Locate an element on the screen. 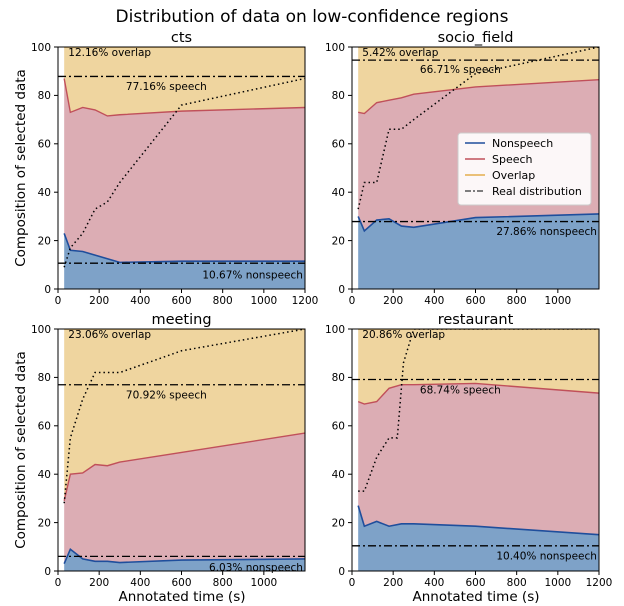 This screenshot has height=606, width=624. annotation-label: 66.71% speech is located at coordinates (460, 70).